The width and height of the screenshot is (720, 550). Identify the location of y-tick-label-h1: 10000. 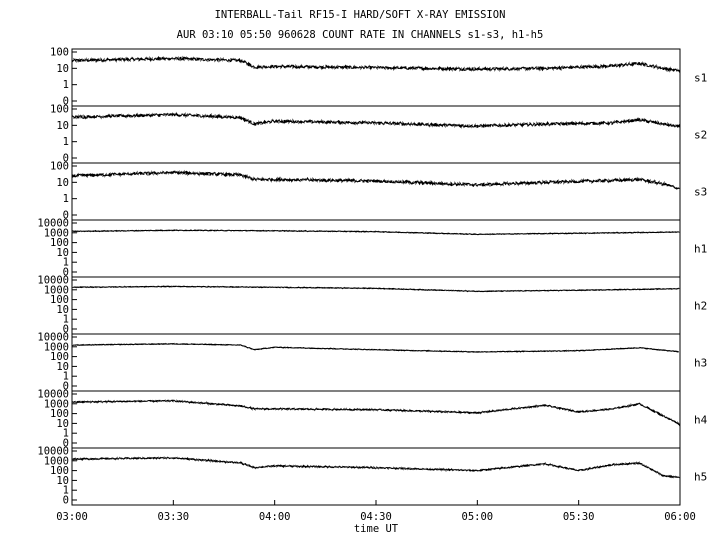
(53, 224).